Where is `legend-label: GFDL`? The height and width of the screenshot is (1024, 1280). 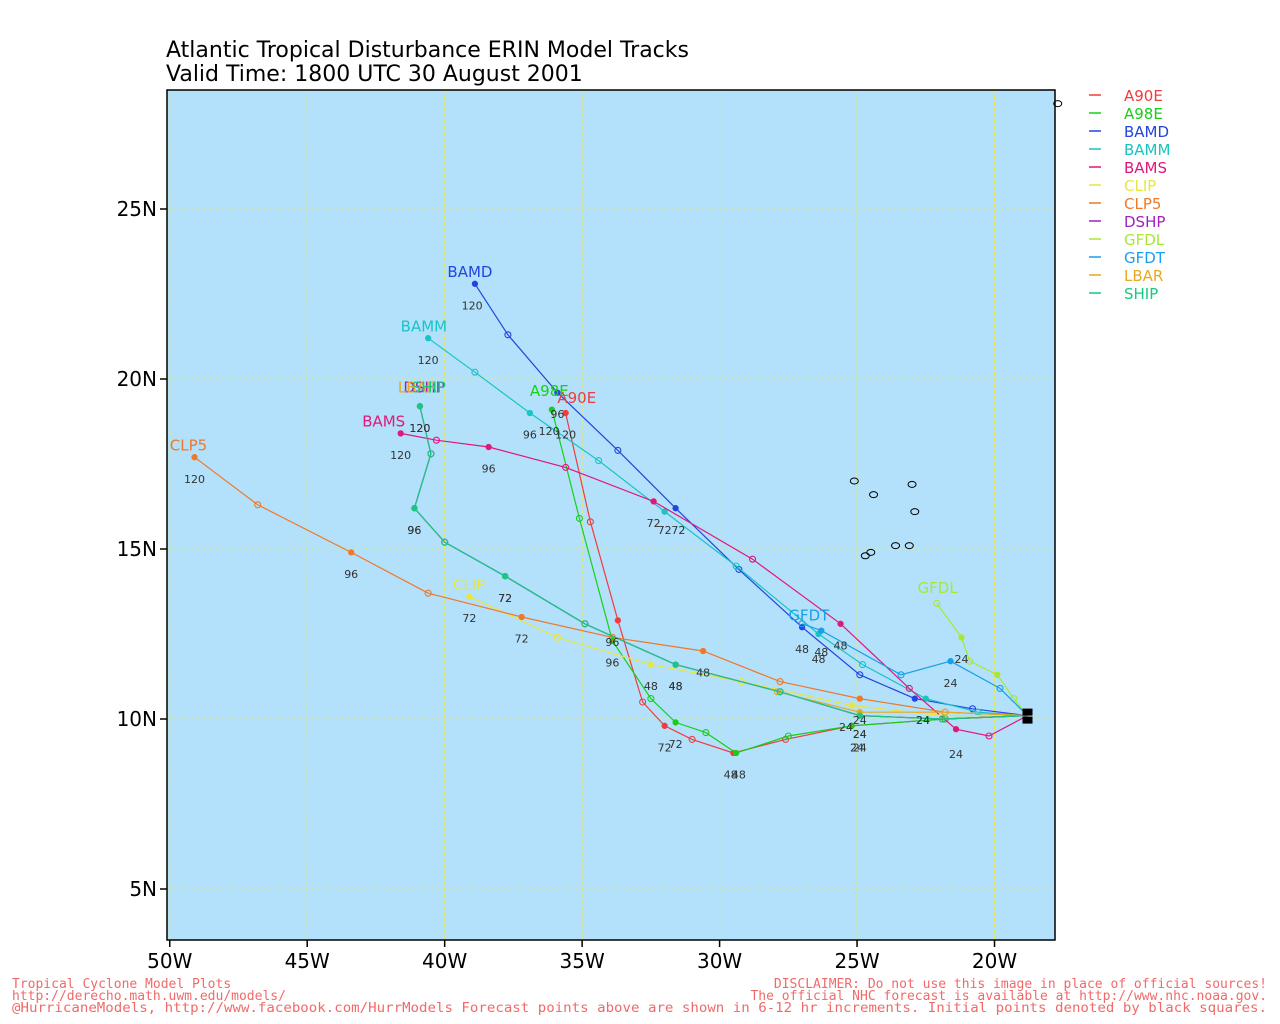 legend-label: GFDL is located at coordinates (1144, 240).